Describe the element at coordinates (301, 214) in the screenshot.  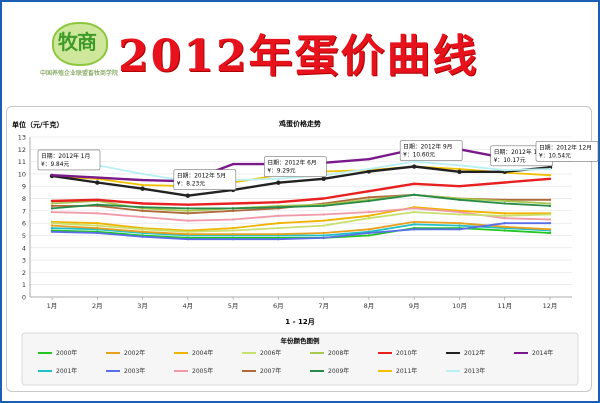
I see `series-line-2005年` at that location.